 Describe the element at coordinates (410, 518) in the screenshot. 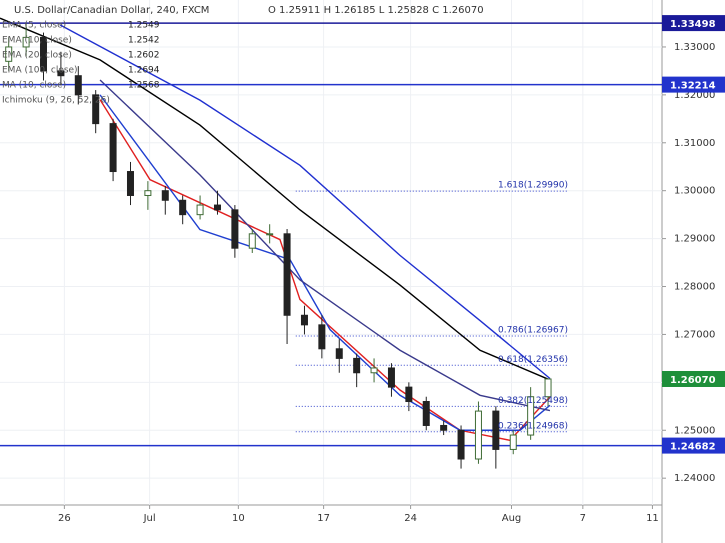

I see `x-tick-label: 24` at that location.